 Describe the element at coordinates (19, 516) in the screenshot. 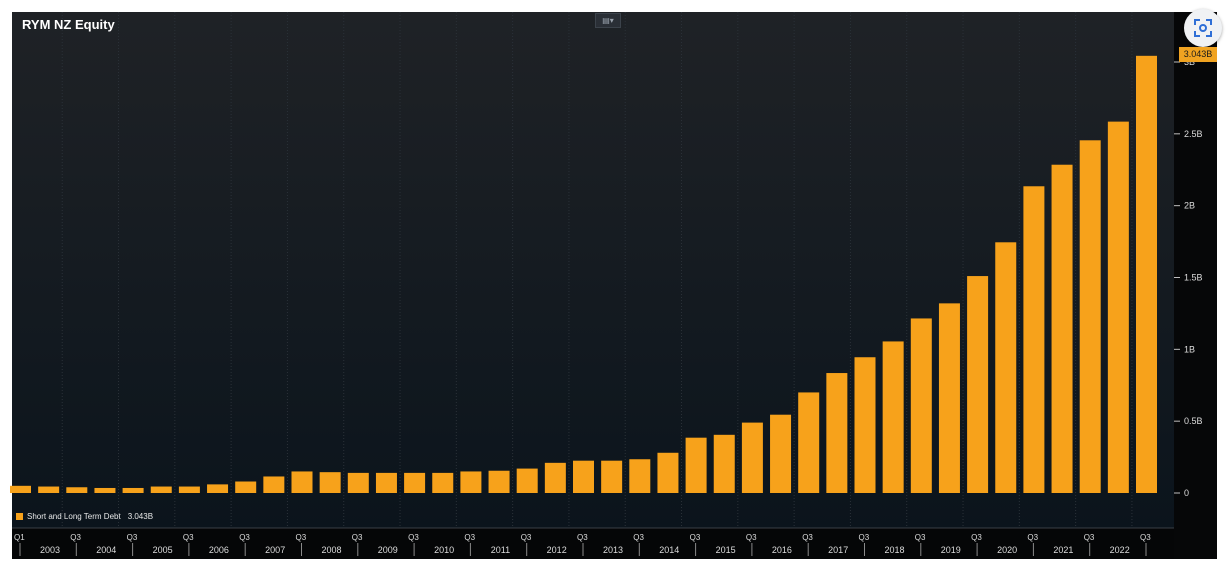

I see `legend-swatch` at that location.